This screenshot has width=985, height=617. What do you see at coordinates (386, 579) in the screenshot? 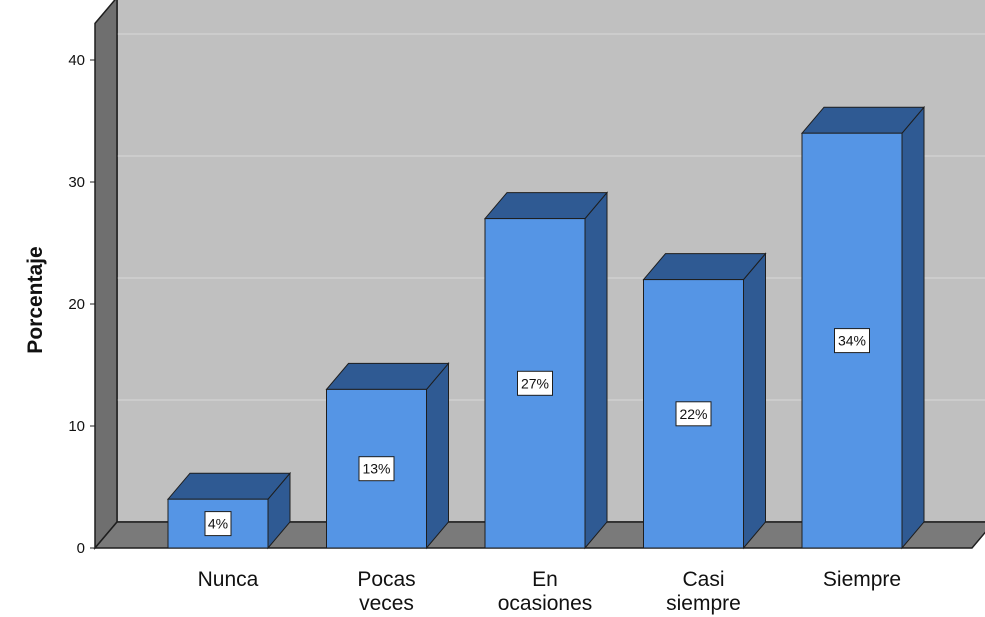
I see `x-tick-label-line: Pocas` at bounding box center [386, 579].